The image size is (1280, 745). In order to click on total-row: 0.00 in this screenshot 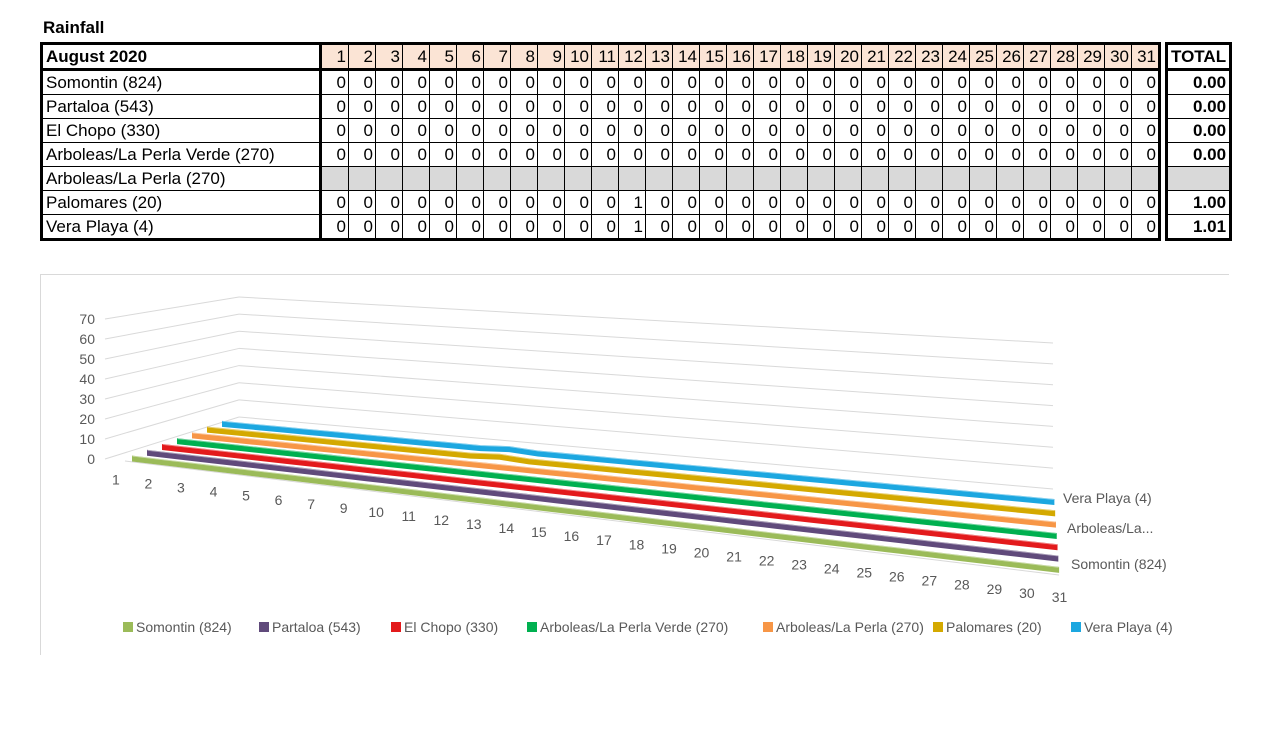, I will do `click(1198, 82)`.